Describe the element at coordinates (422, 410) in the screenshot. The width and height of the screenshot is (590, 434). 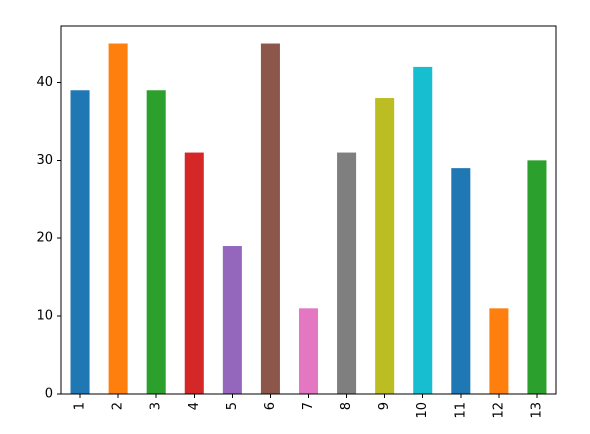
I see `x-tick-label-10: 10` at that location.